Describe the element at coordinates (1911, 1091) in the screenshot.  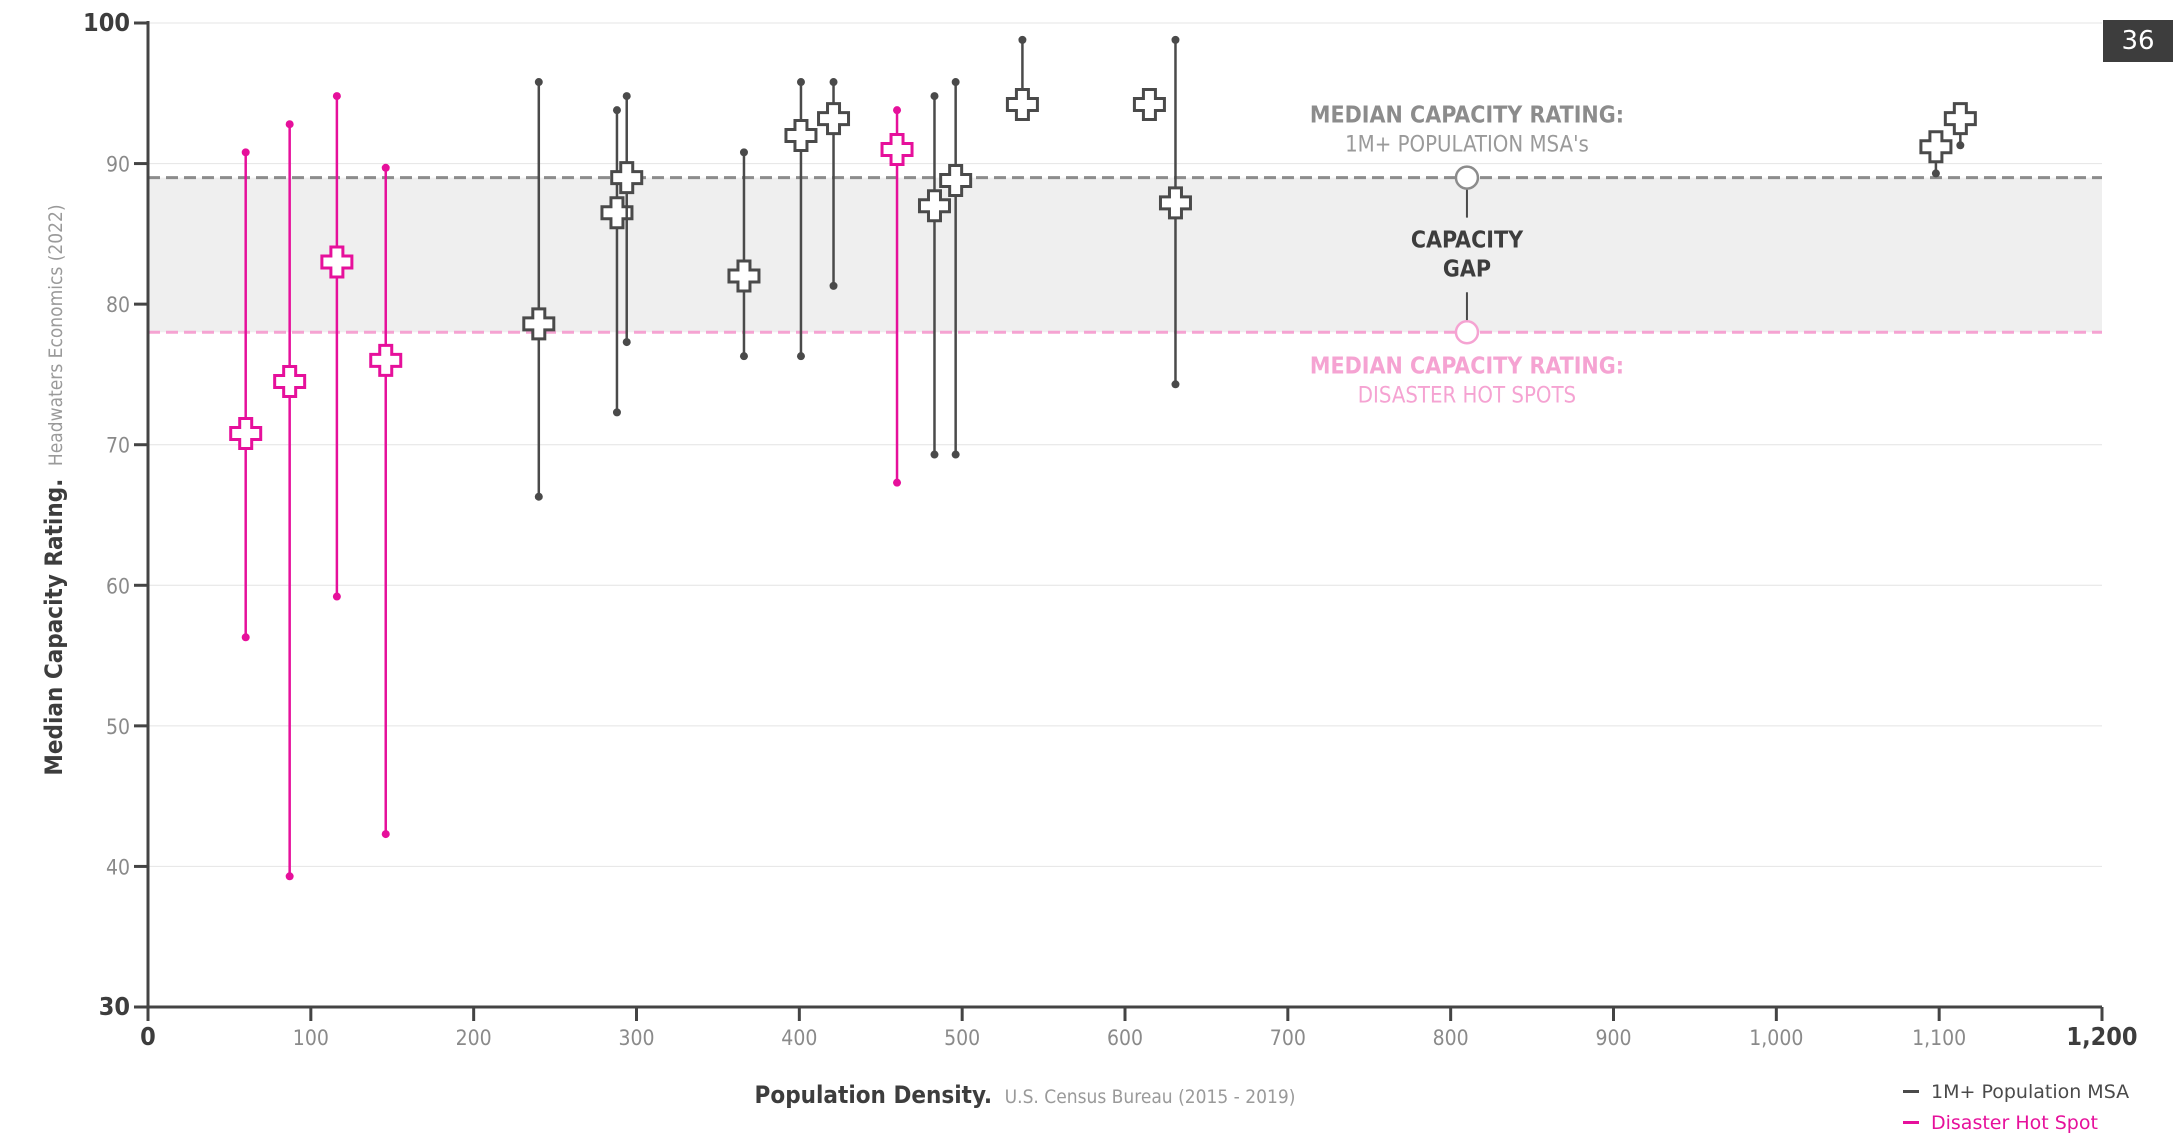
I see `legend-swatch-msa` at that location.